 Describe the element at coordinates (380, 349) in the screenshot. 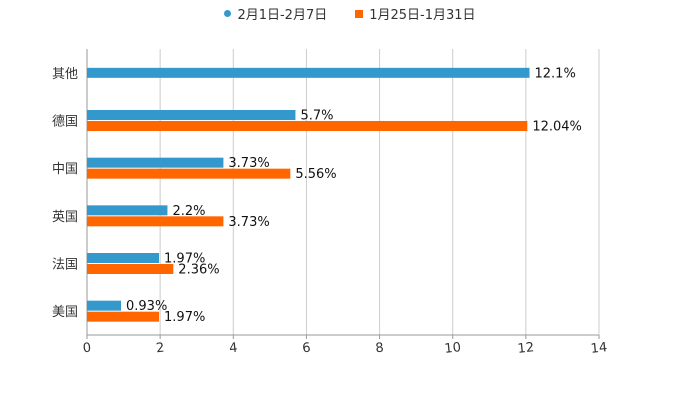

I see `x-tick-label: 8` at that location.